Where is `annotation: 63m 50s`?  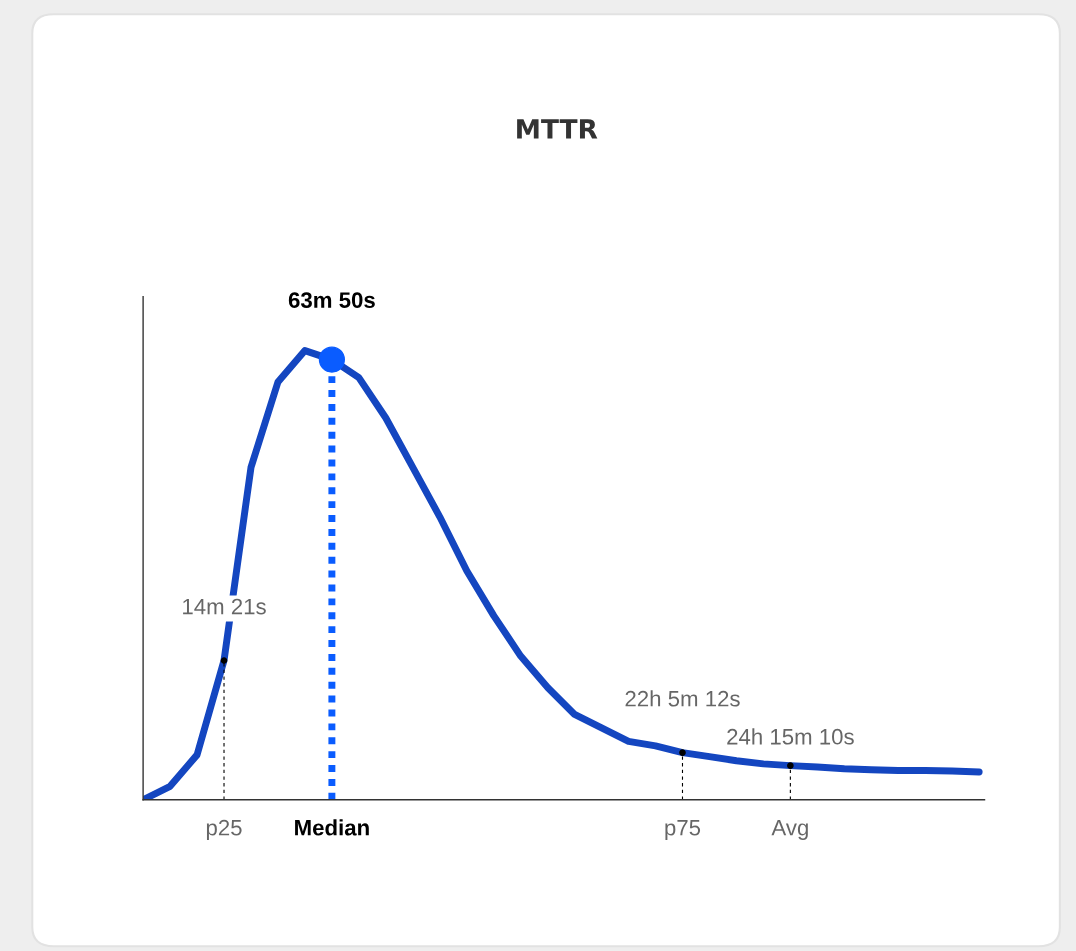
annotation: 63m 50s is located at coordinates (331, 300).